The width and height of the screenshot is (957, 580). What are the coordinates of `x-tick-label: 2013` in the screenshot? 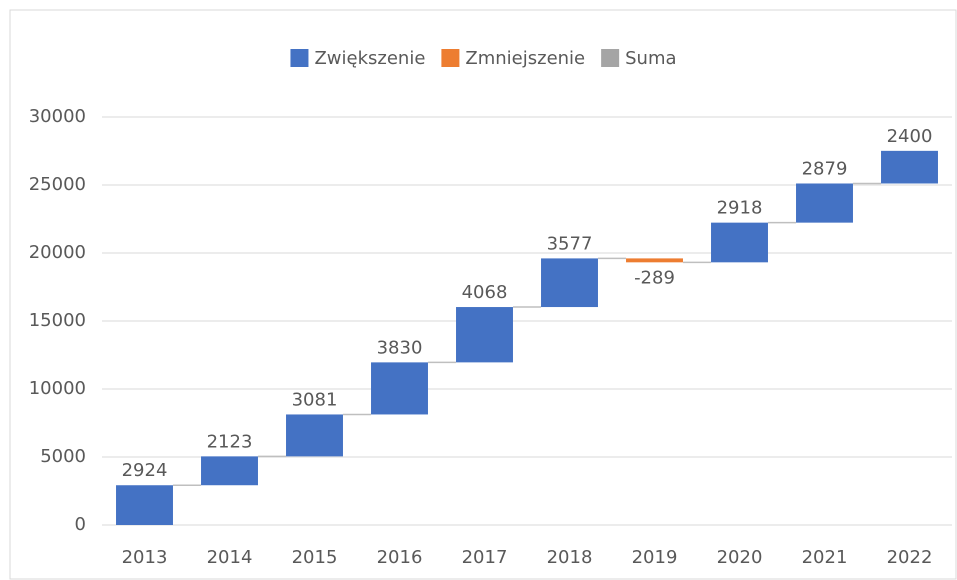 It's located at (145, 557).